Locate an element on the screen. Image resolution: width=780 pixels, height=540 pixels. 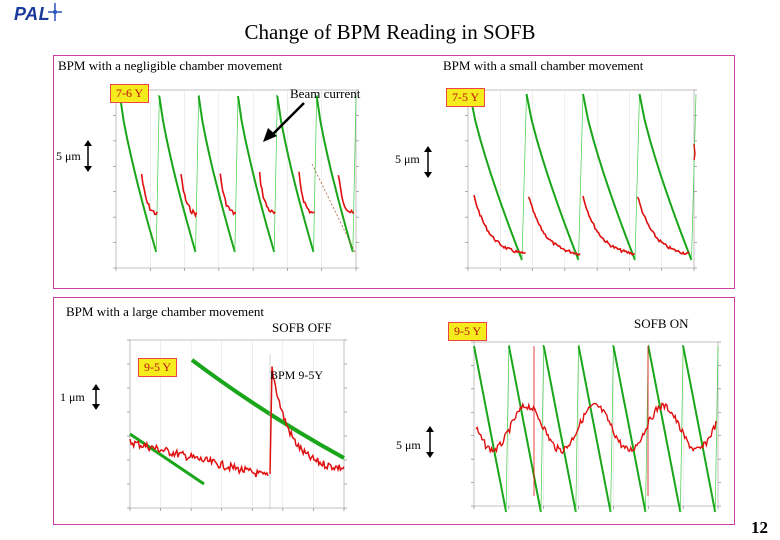
pal-logo: PAL is located at coordinates (36, 13).